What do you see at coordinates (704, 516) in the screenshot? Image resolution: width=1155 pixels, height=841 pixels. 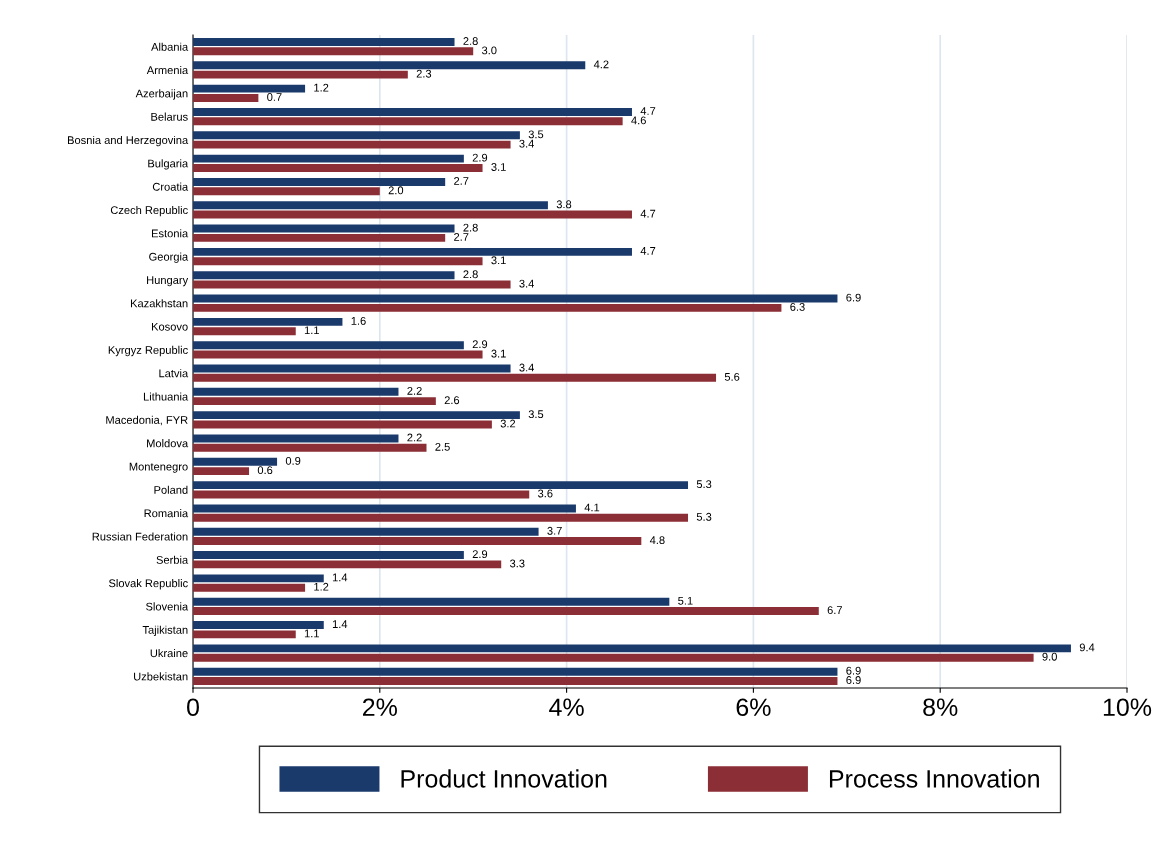 I see `data-label: 5.3` at bounding box center [704, 516].